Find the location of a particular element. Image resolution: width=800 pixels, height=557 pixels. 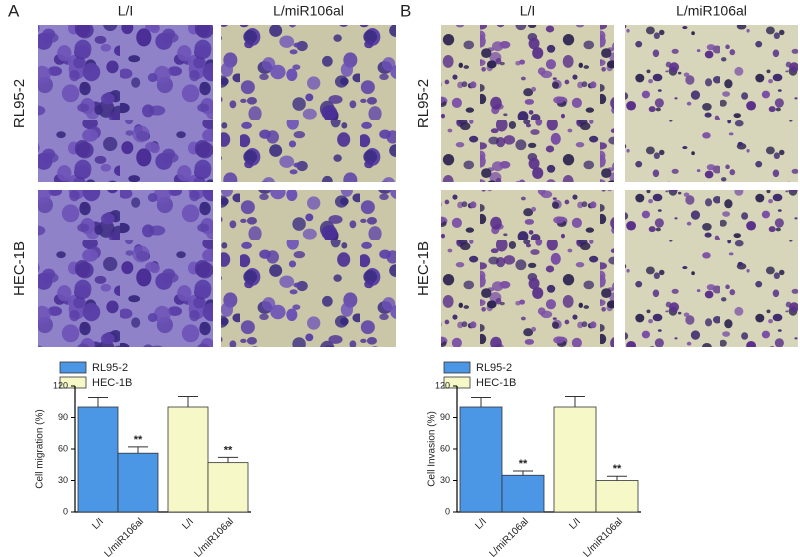

panel-label: B is located at coordinates (405, 10).